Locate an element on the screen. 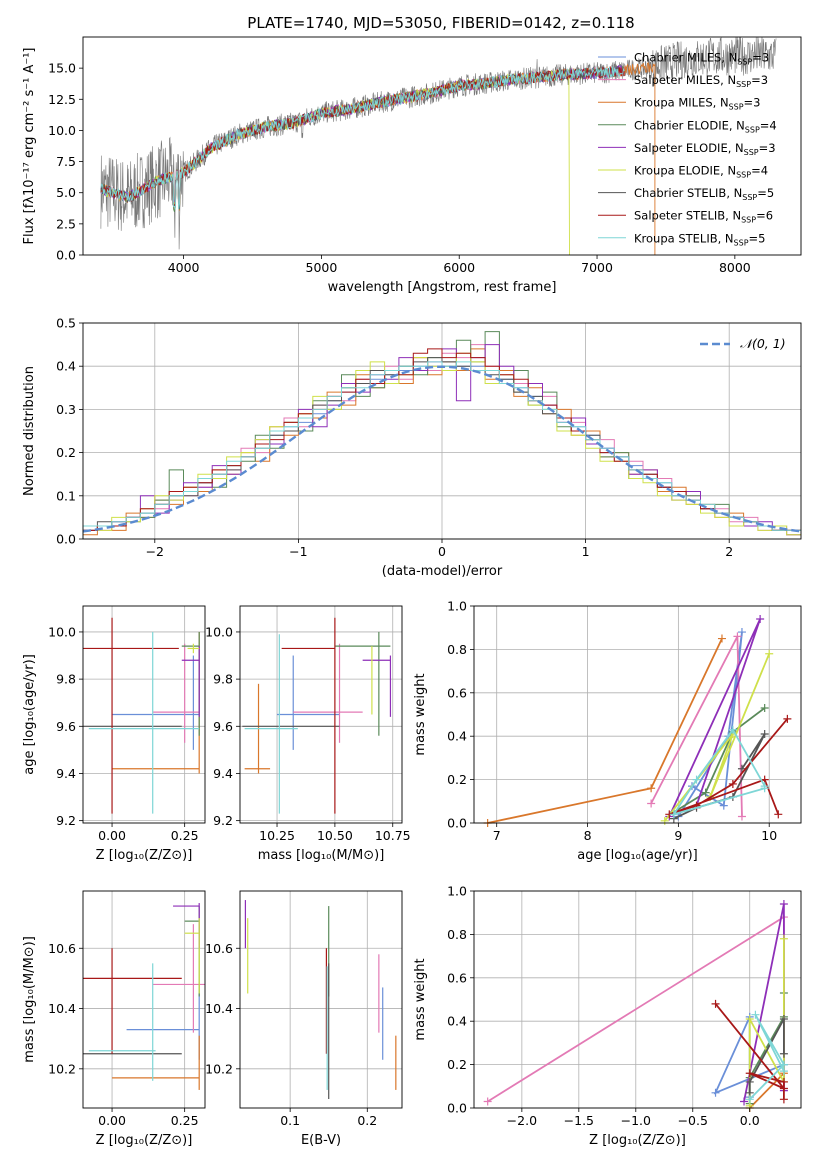 The image size is (819, 1170). y-tick-label: 0.6 is located at coordinates (457, 692).